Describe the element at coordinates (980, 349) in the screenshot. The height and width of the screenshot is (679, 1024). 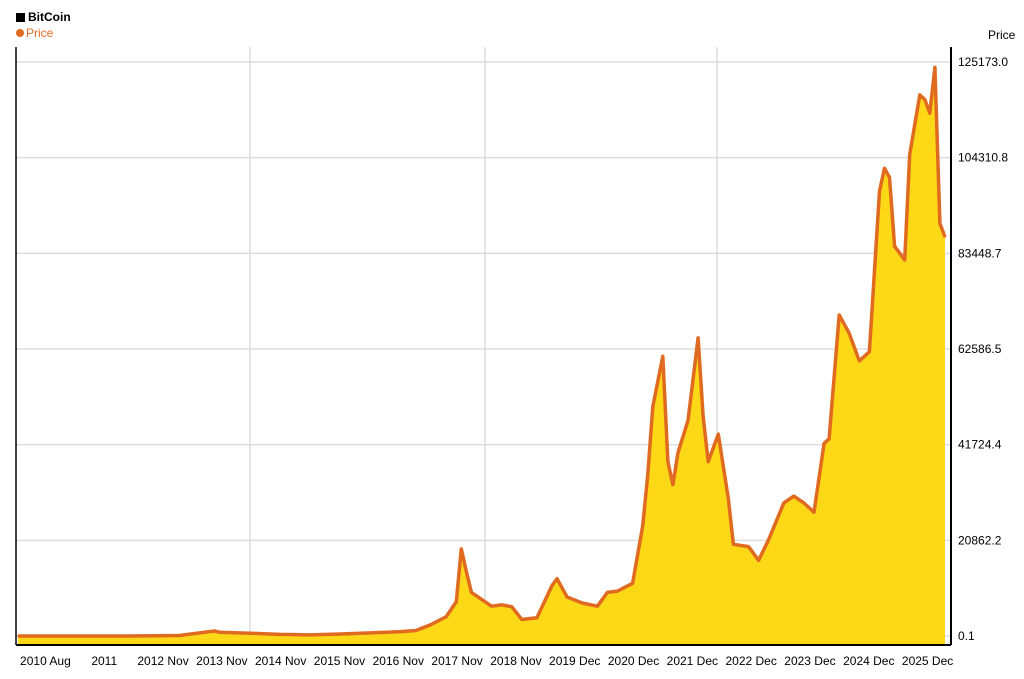
I see `y-tick-label: 62586.5` at that location.